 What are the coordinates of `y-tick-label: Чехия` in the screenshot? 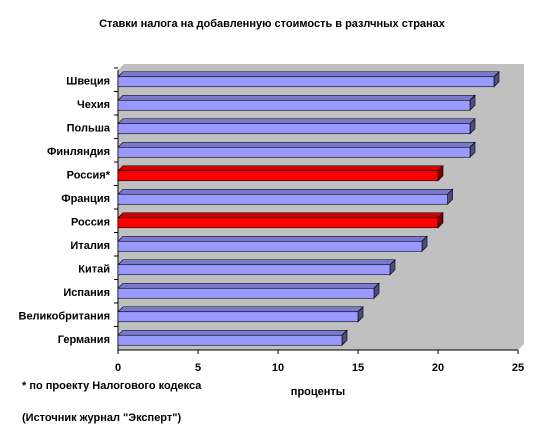 It's located at (93, 105).